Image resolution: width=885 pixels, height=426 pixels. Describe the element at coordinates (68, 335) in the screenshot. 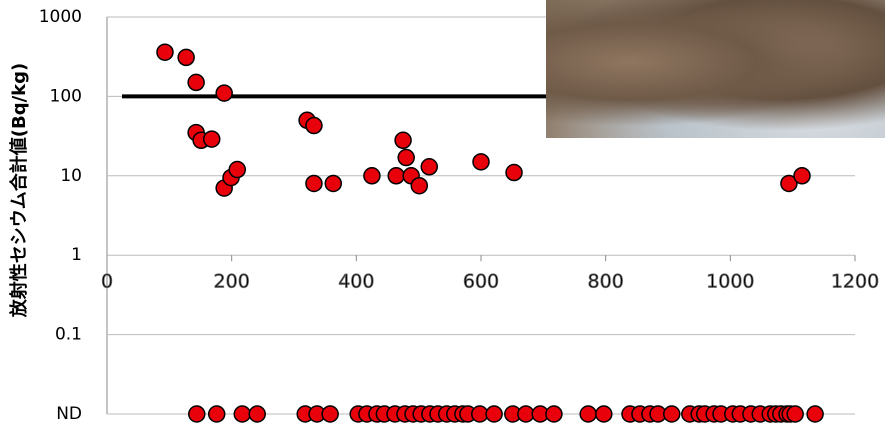

I see `y-tick-label: 0.1` at that location.